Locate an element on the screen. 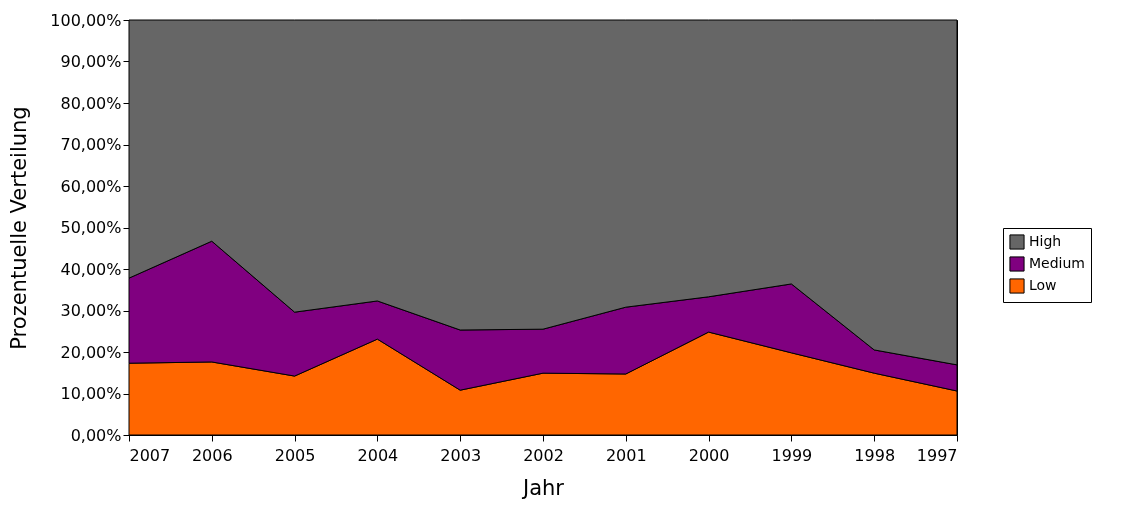 The height and width of the screenshot is (516, 1132). y-tick-label: 80,00% is located at coordinates (91, 103).